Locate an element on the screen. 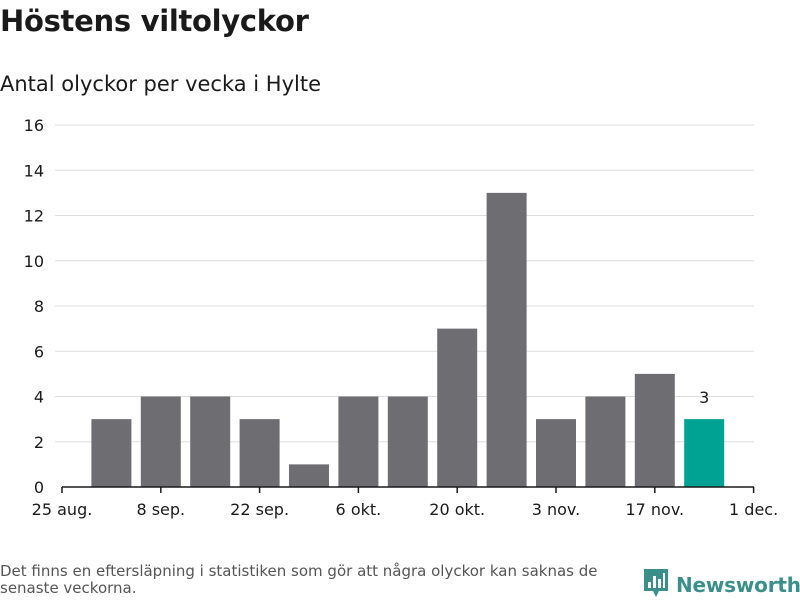  x-tick-label: 20 okt. is located at coordinates (457, 509).